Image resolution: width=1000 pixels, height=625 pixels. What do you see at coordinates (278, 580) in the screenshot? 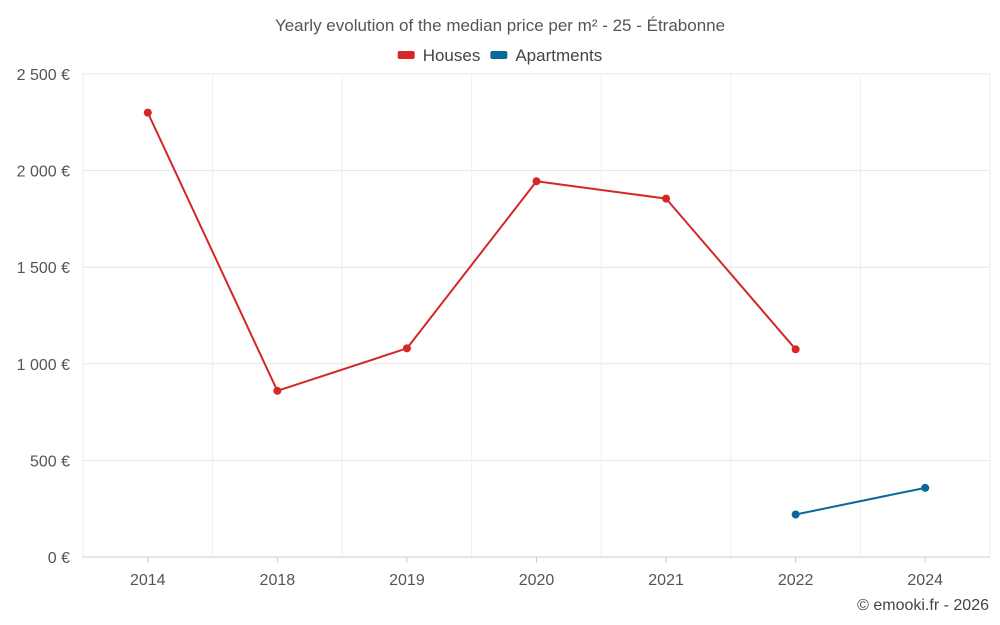
I see `x-tick-label: 2018` at bounding box center [278, 580].